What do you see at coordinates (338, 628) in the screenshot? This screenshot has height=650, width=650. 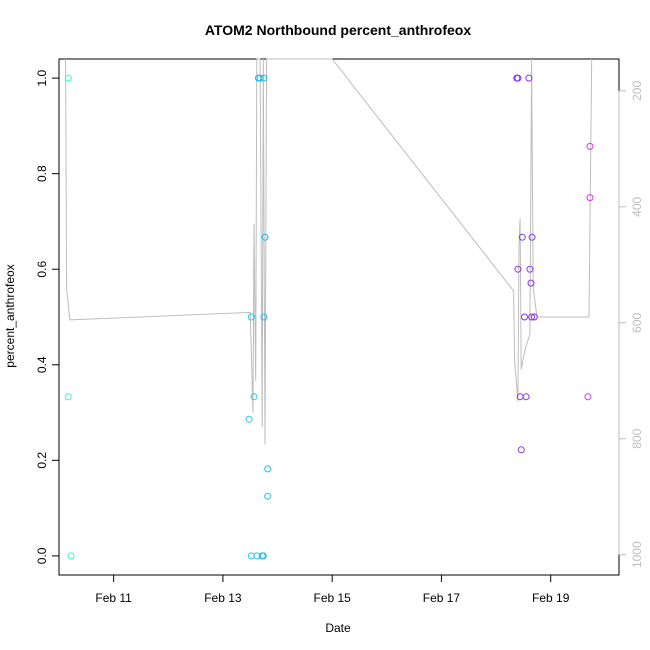 I see `x-axis-label: Date` at bounding box center [338, 628].